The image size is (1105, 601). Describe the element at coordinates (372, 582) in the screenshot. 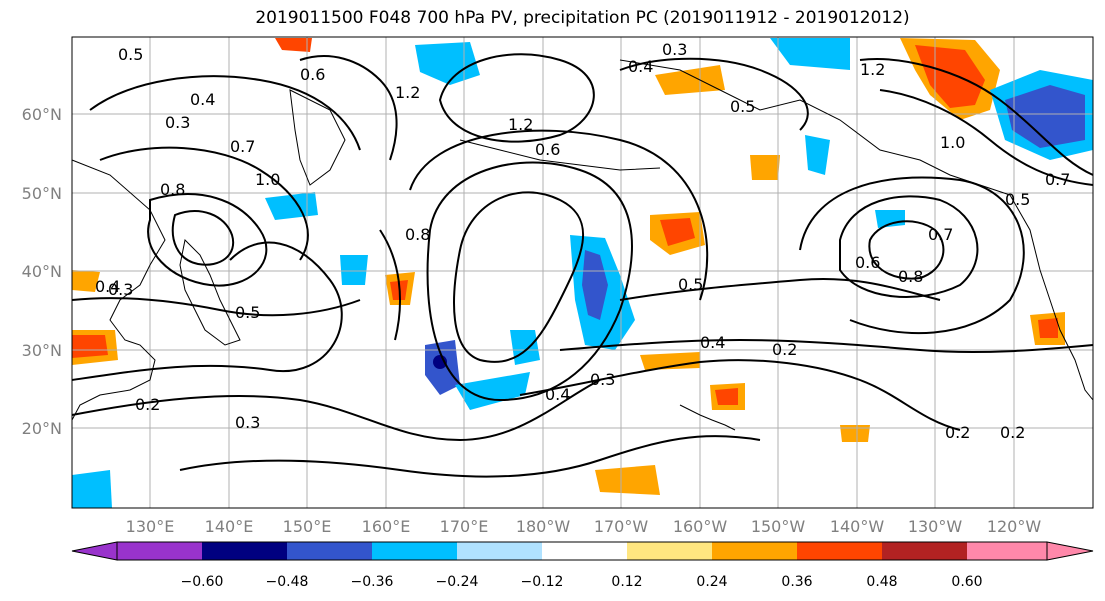

I see `colorbar-tick-label: −0.36` at that location.